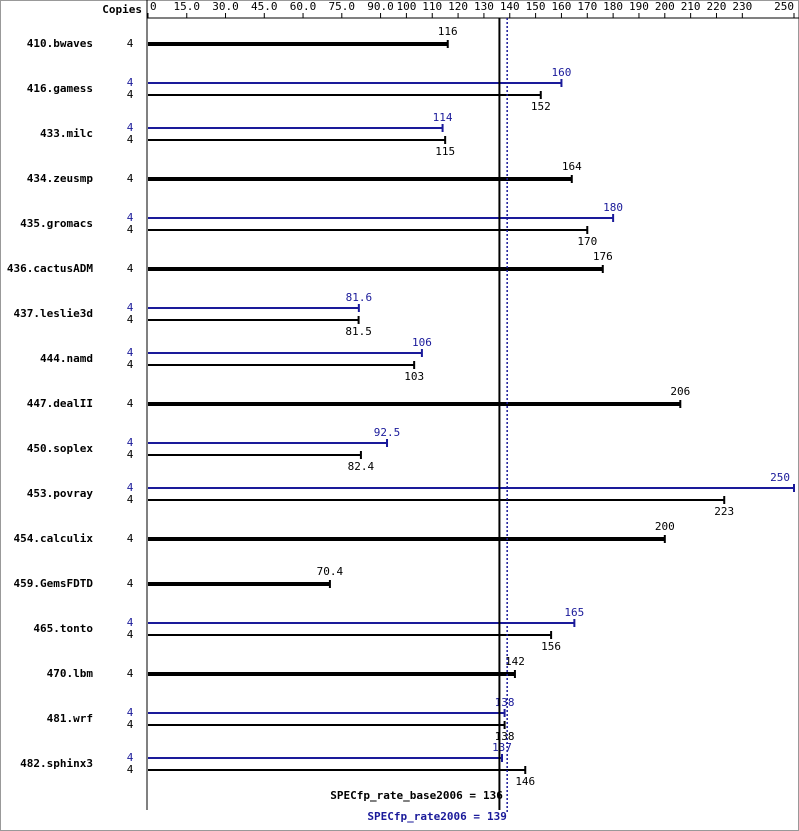 The width and height of the screenshot is (799, 831). What do you see at coordinates (359, 297) in the screenshot?
I see `value-label: 81.6` at bounding box center [359, 297].